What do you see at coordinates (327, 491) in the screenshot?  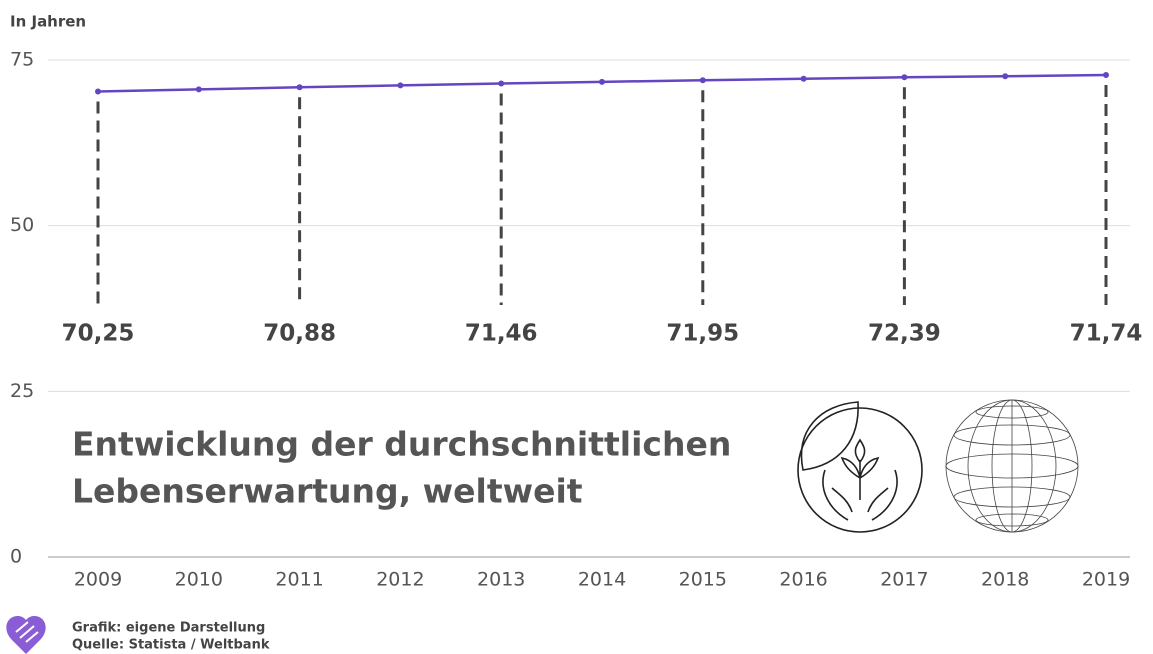 I see `title-line: Lebenserwartung, weltweit` at bounding box center [327, 491].